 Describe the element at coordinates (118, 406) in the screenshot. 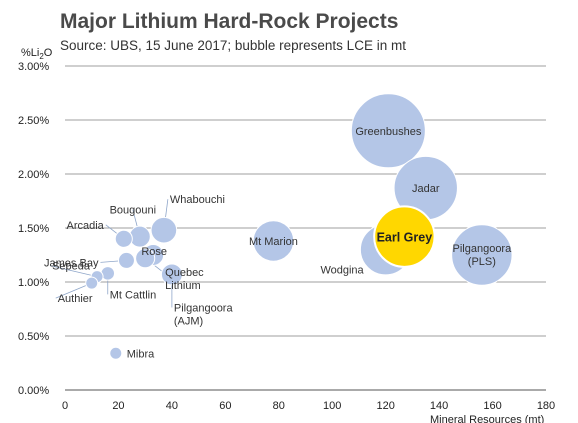

I see `x-tick-label: 20` at that location.